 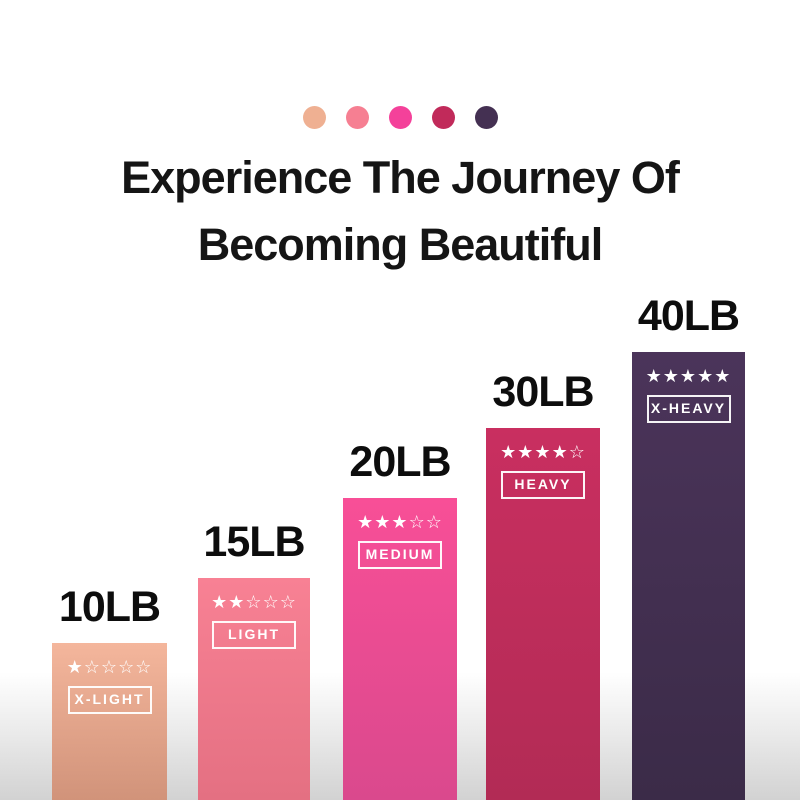 What do you see at coordinates (400, 649) in the screenshot?
I see `bar: ★★★☆☆ MEDIUM` at bounding box center [400, 649].